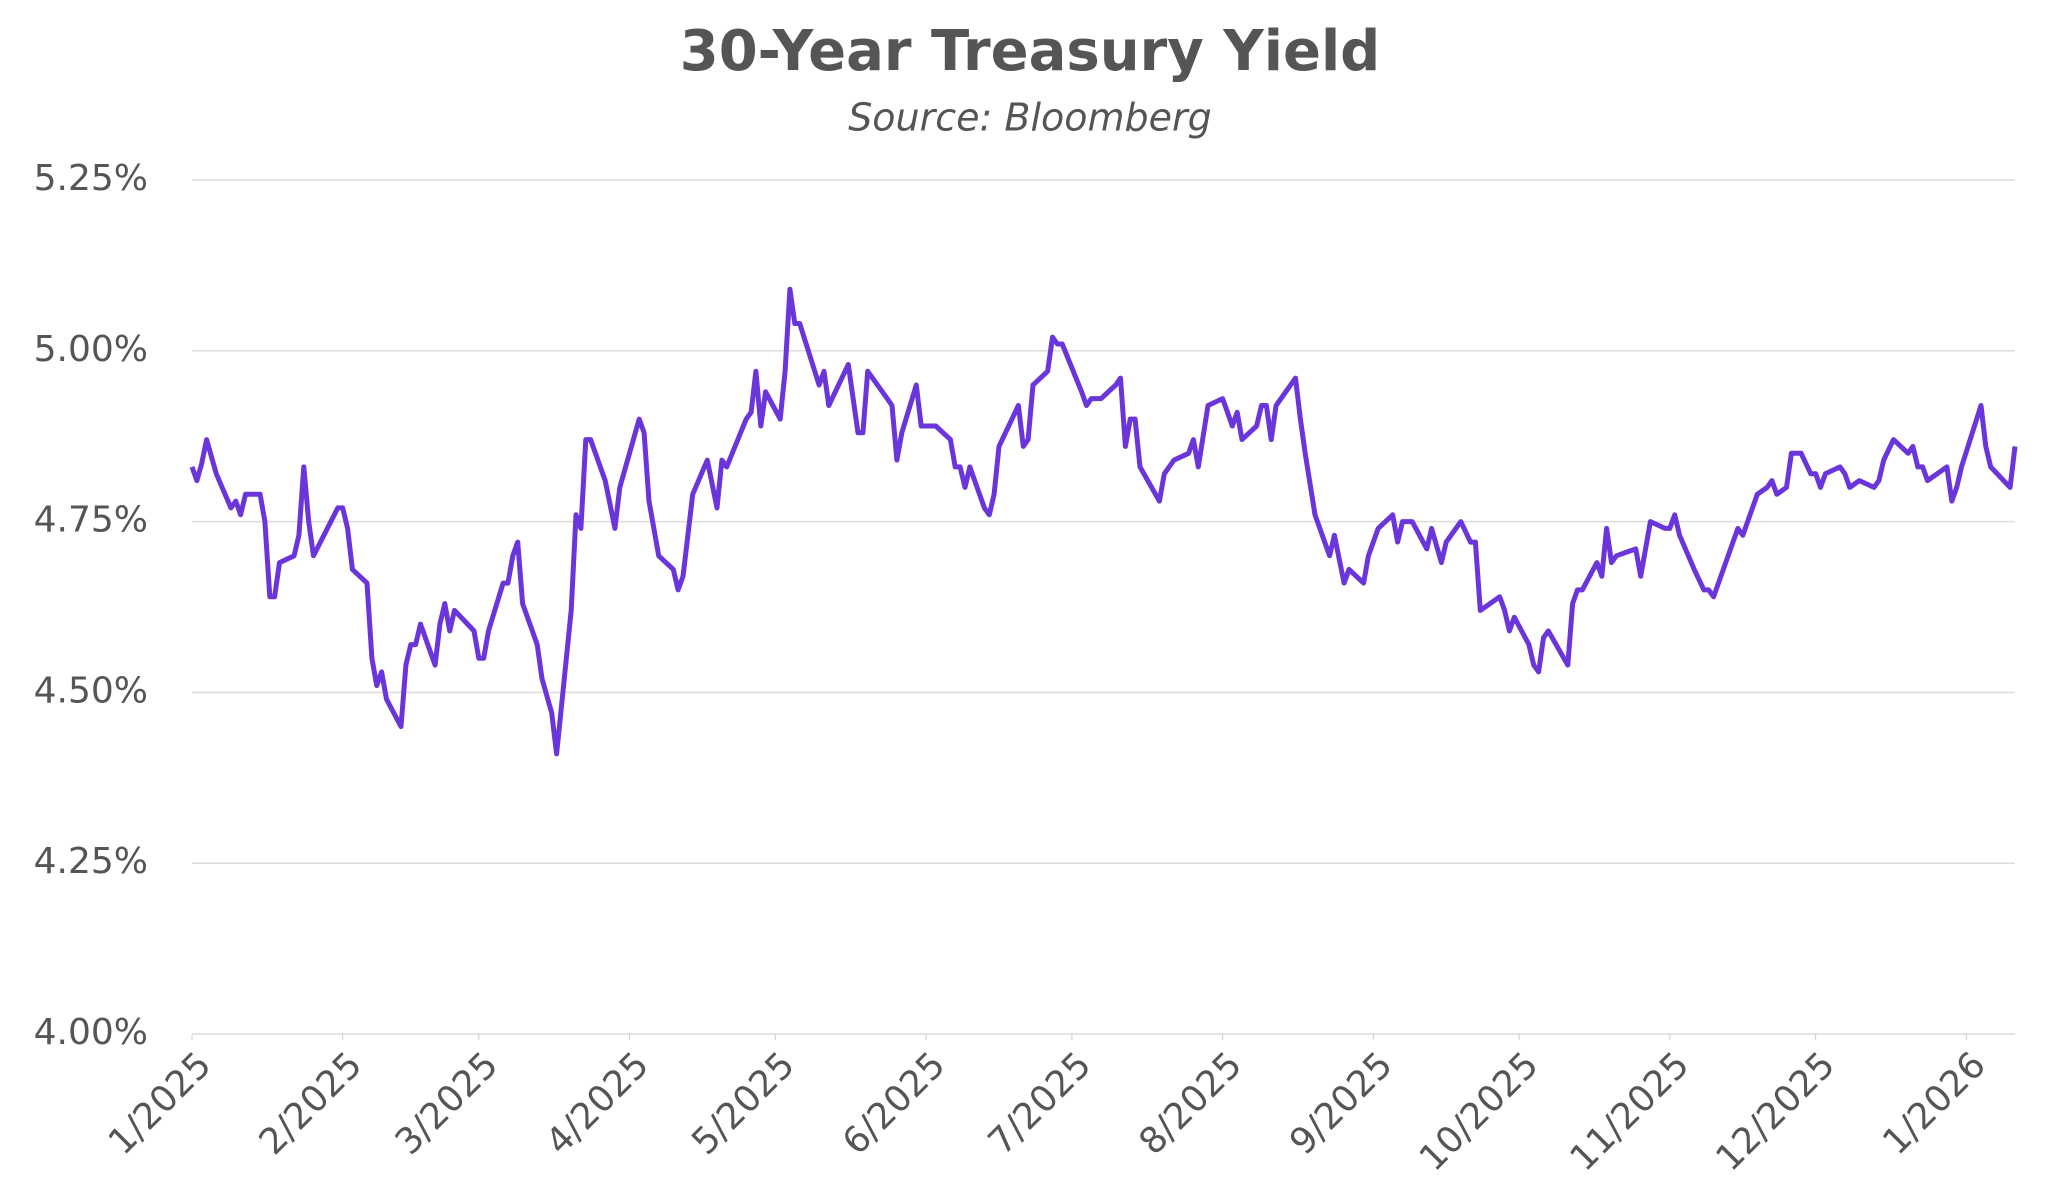 This screenshot has width=2048, height=1196. I want to click on x-tick-label: 12/2025, so click(1775, 1111).